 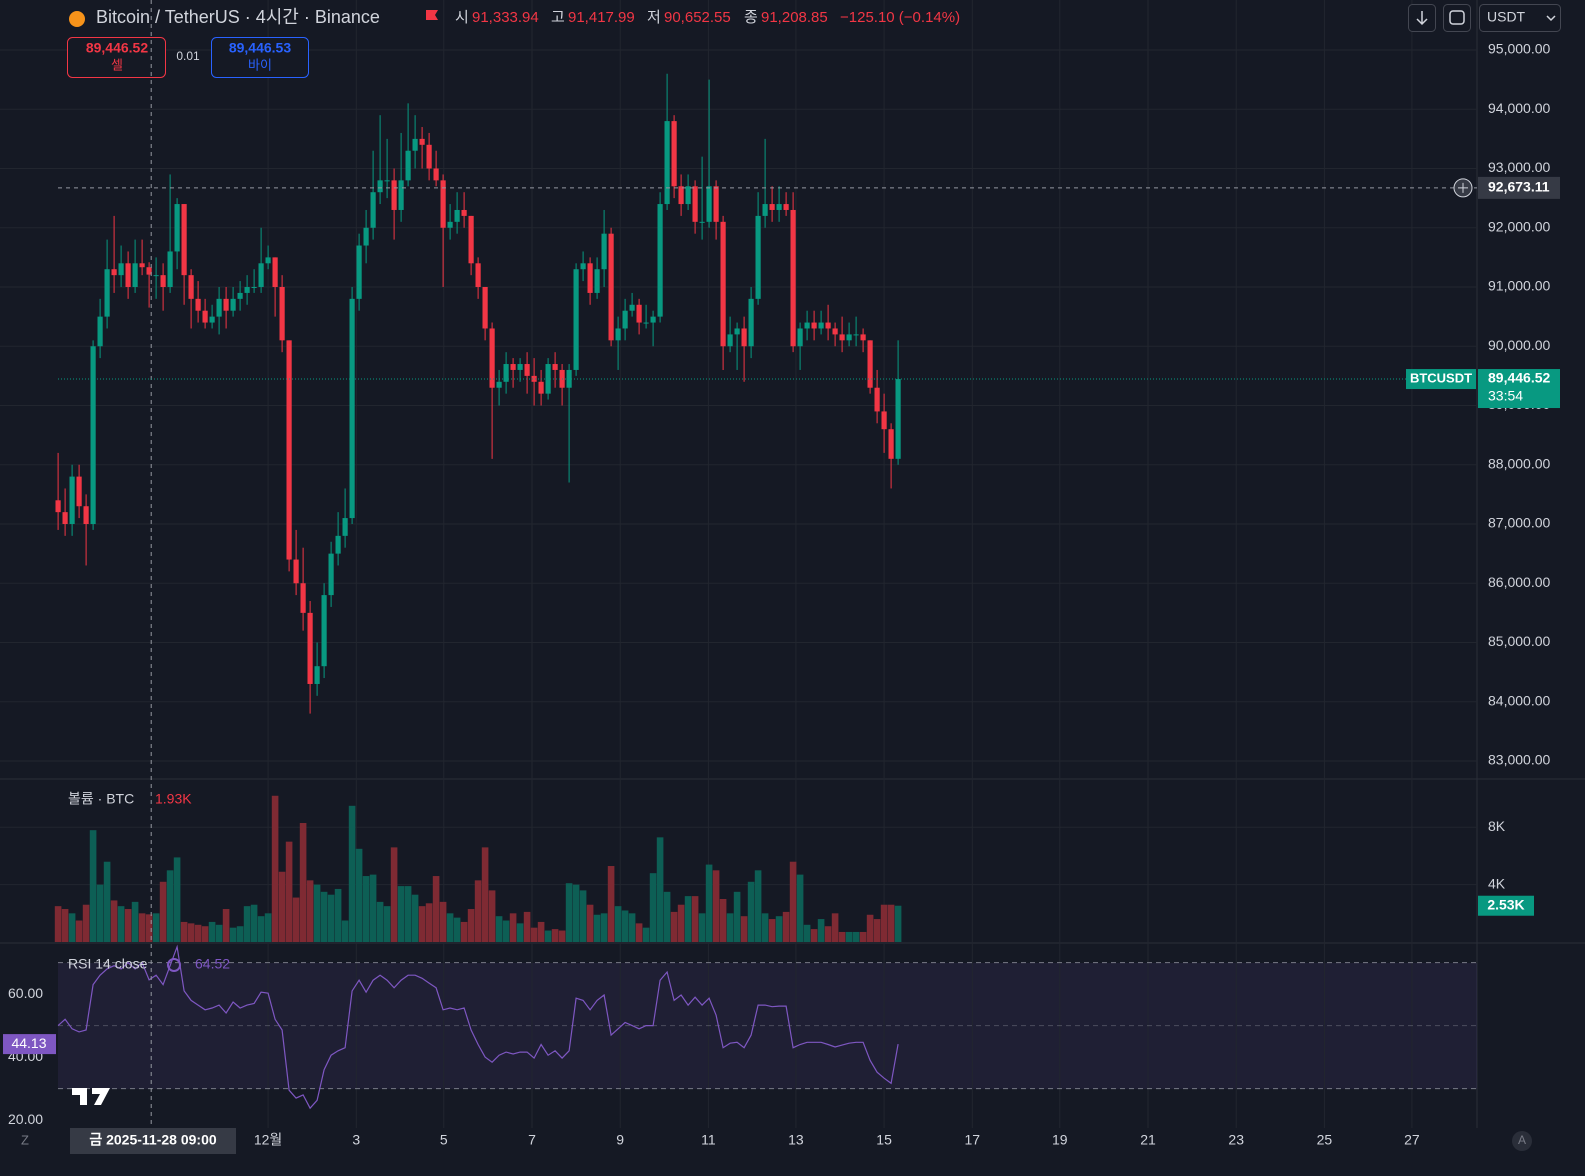 I want to click on y-tick-label: 90,000.00, so click(x=1519, y=345).